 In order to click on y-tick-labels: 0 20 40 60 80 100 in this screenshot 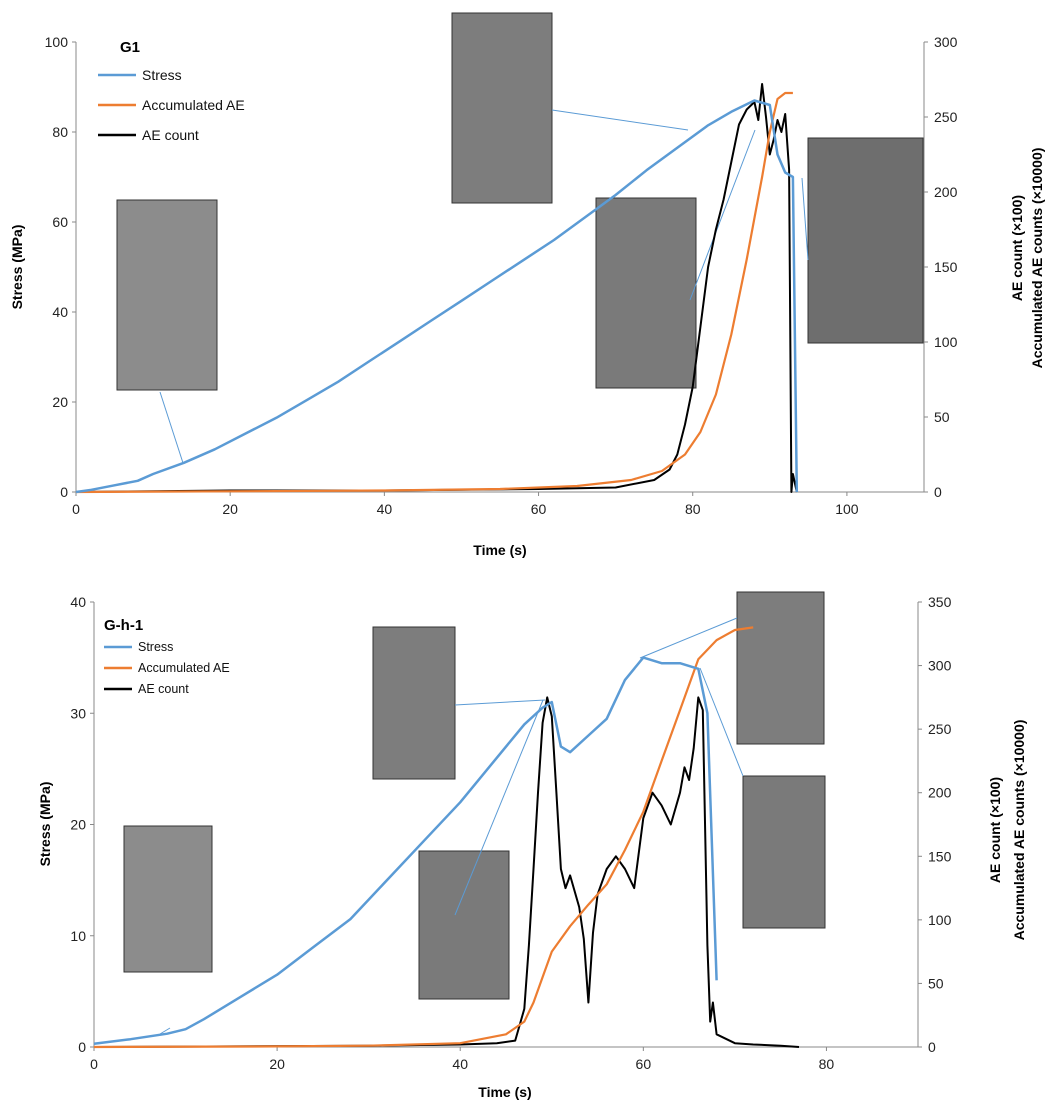, I will do `click(60, 267)`.